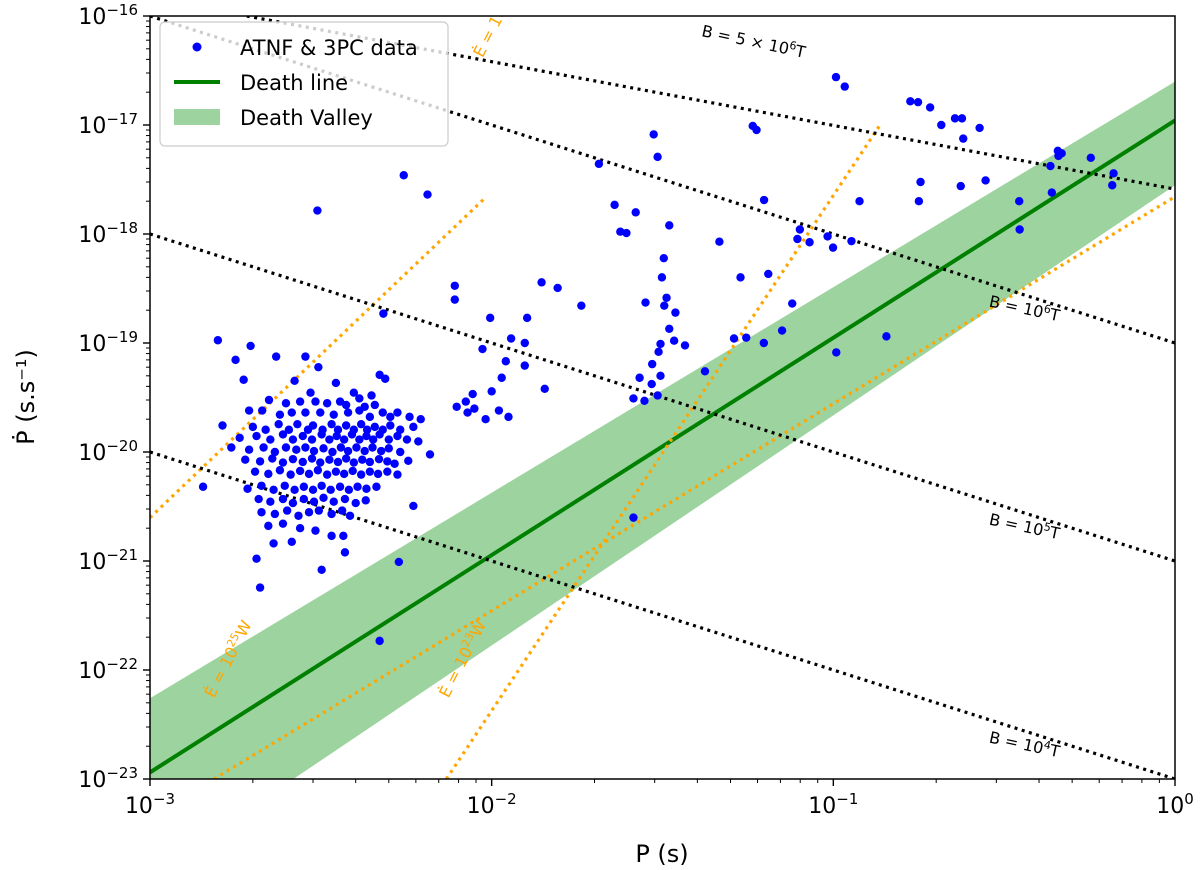  What do you see at coordinates (661, 854) in the screenshot?
I see `x-axis-label: P (s)` at bounding box center [661, 854].